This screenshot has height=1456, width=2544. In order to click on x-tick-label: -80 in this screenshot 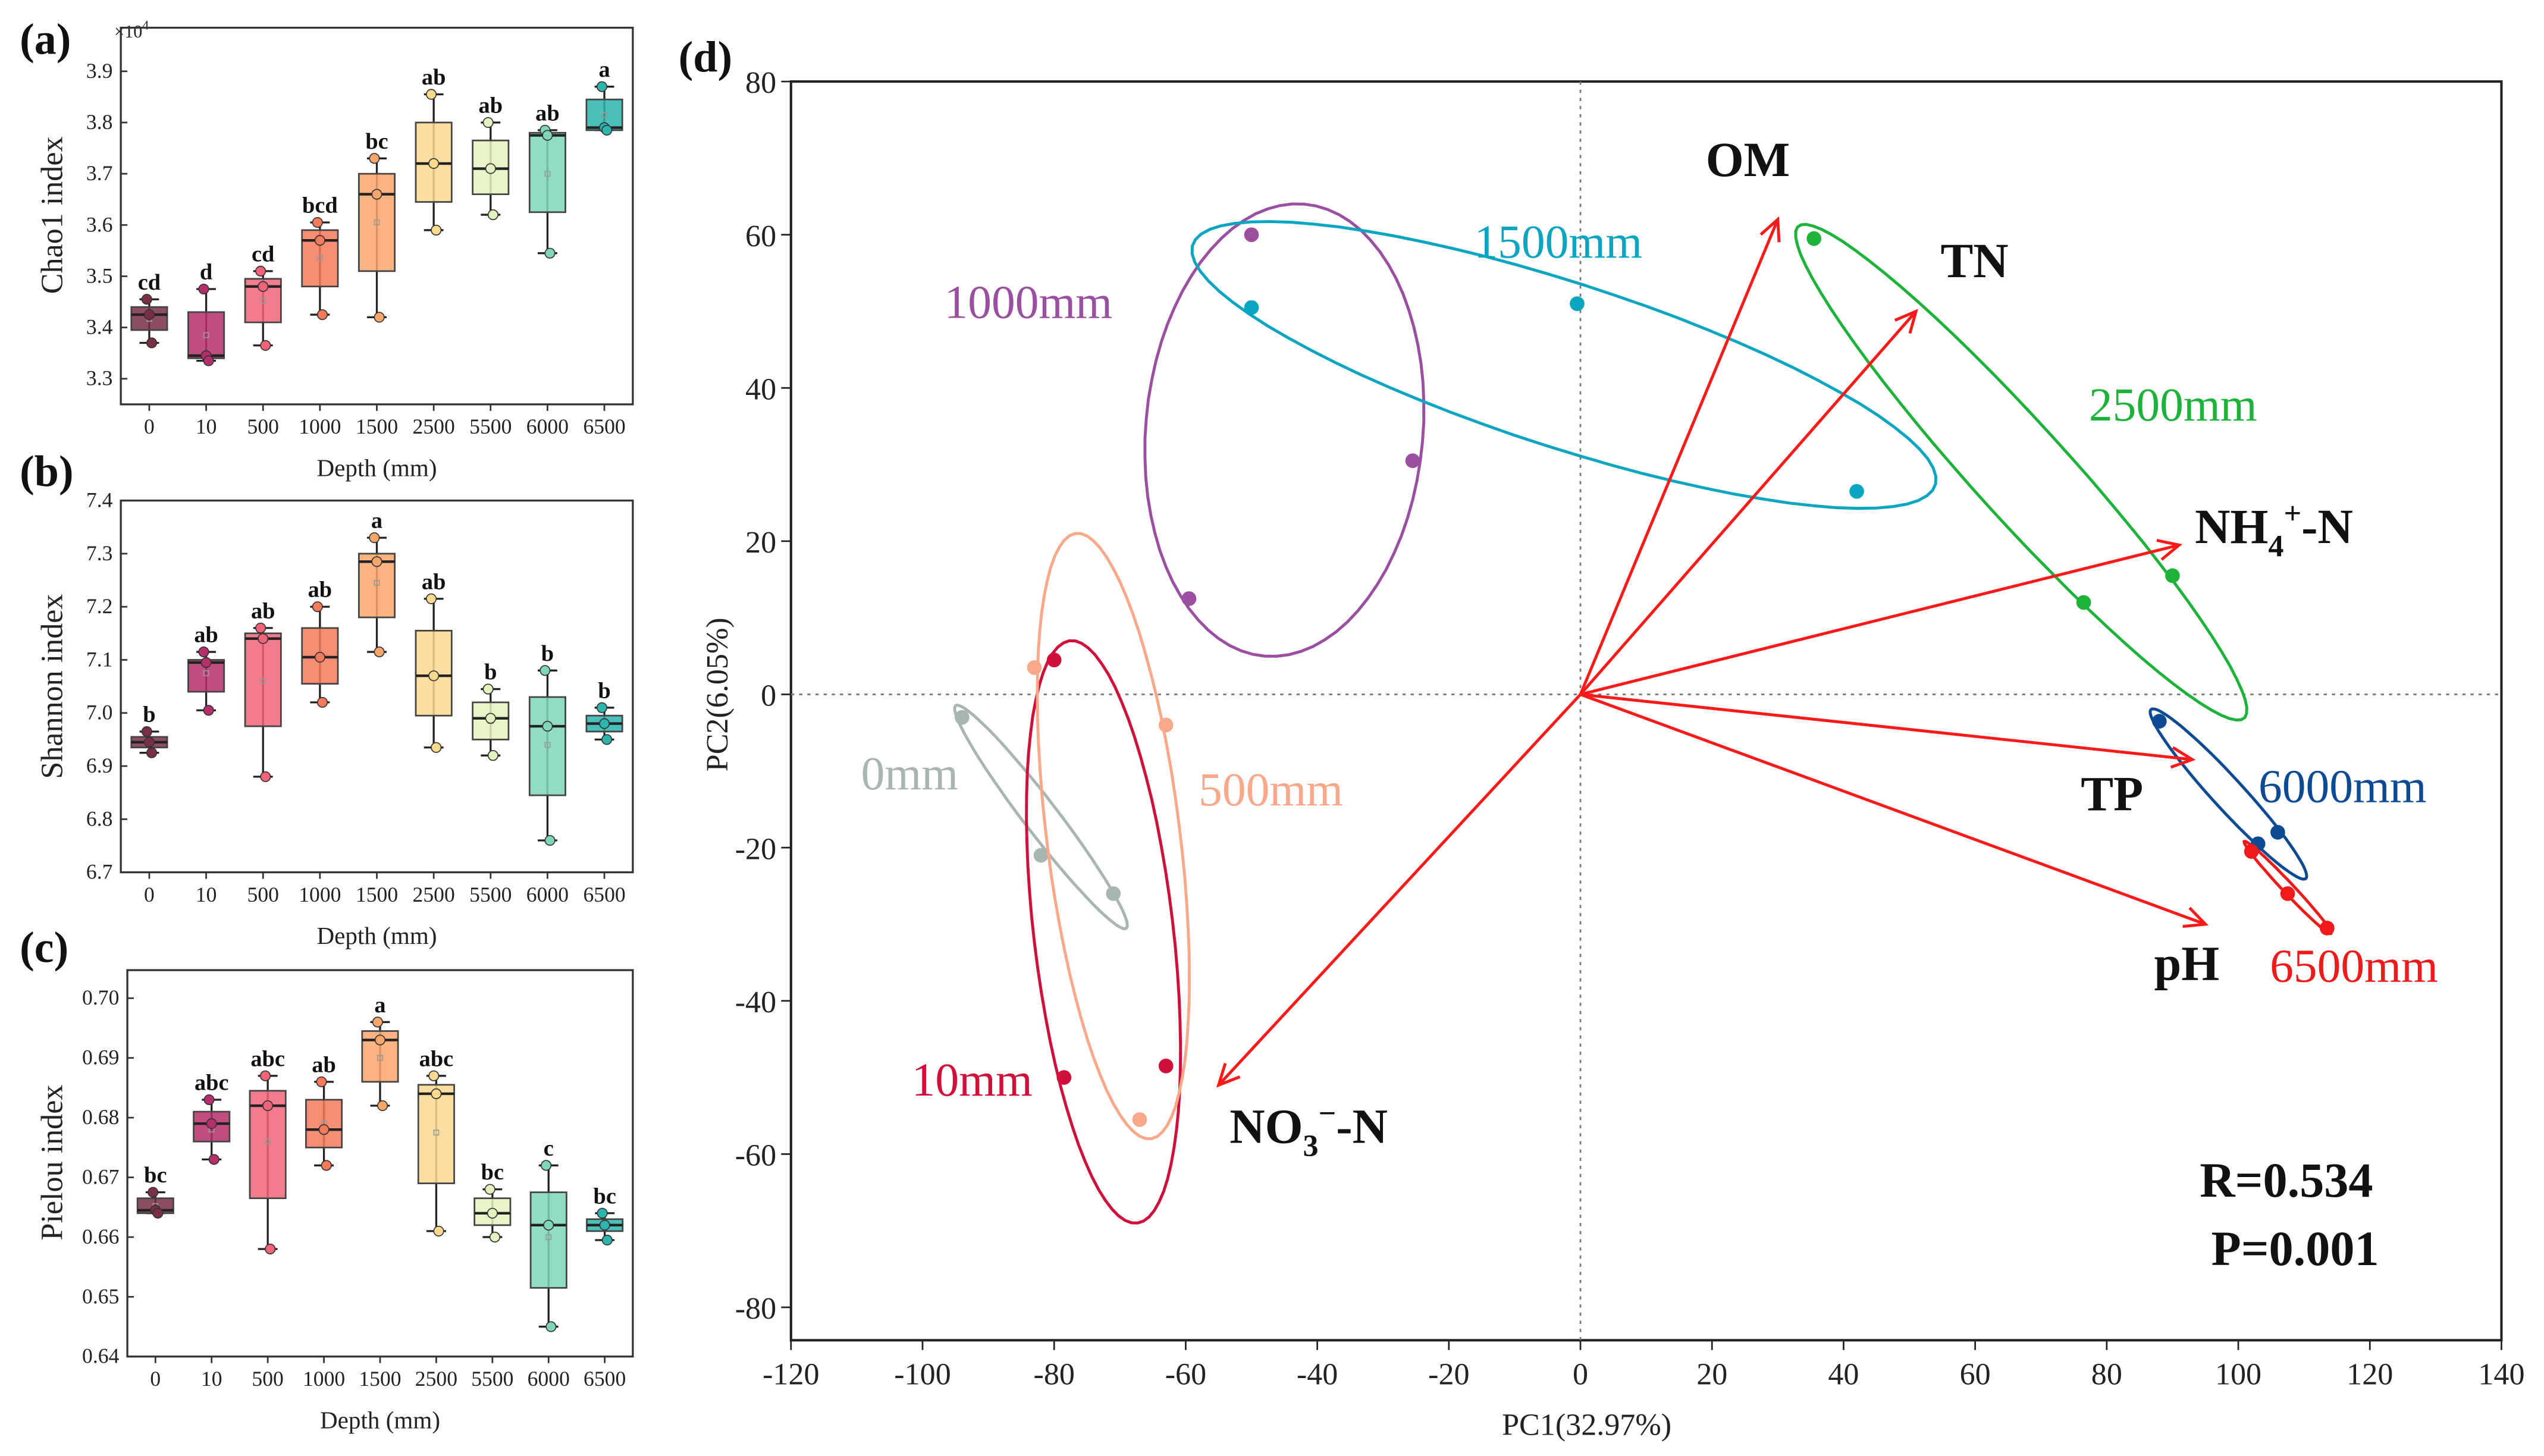, I will do `click(1054, 1374)`.